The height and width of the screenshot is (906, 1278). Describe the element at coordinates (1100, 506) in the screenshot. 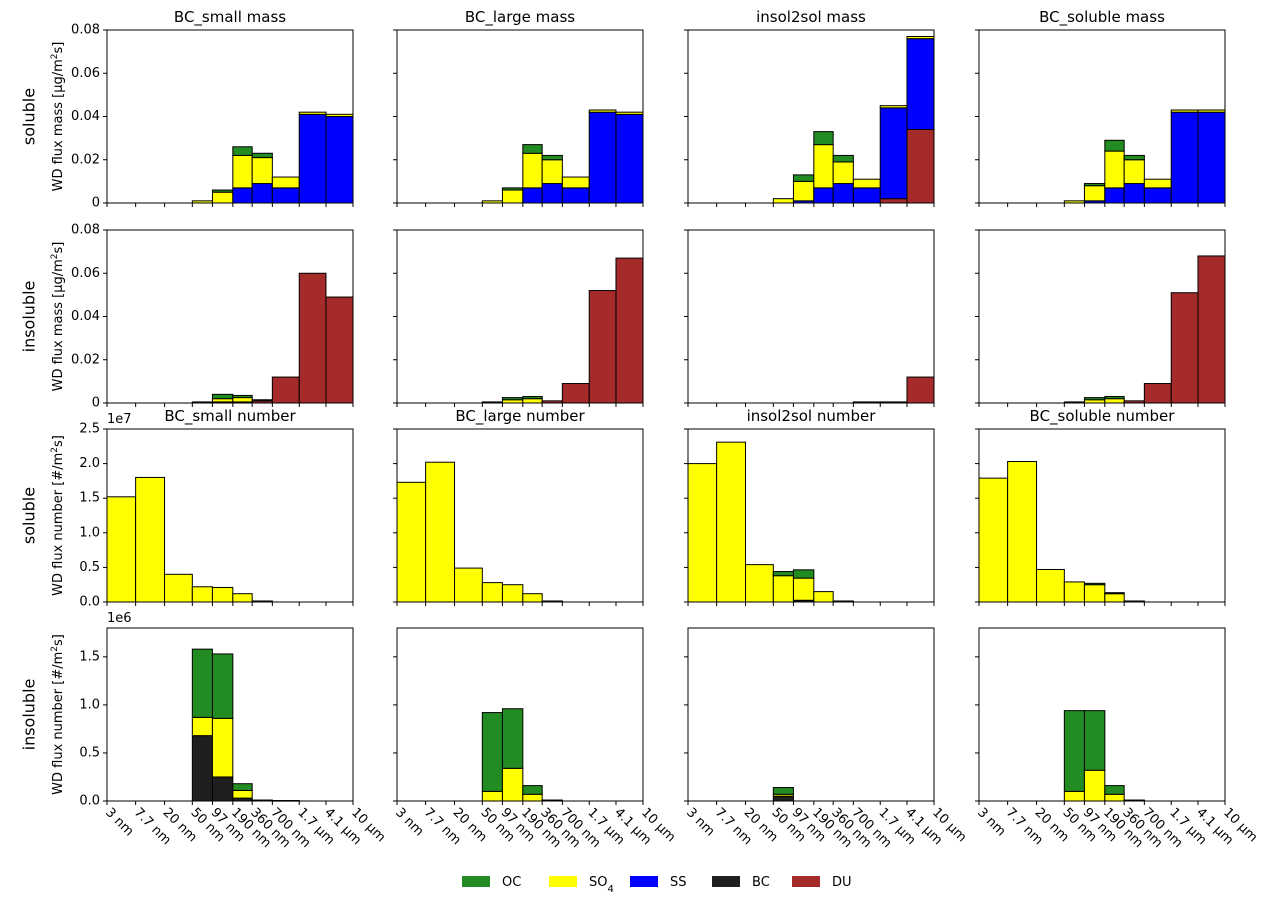

I see `subplot: BC_soluble number` at that location.